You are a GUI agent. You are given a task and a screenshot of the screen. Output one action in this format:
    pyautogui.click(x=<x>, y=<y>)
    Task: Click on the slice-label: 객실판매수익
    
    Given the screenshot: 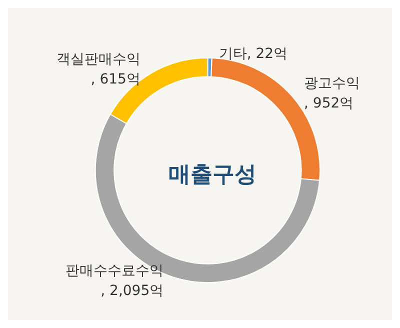 What is the action you would take?
    pyautogui.click(x=98, y=60)
    